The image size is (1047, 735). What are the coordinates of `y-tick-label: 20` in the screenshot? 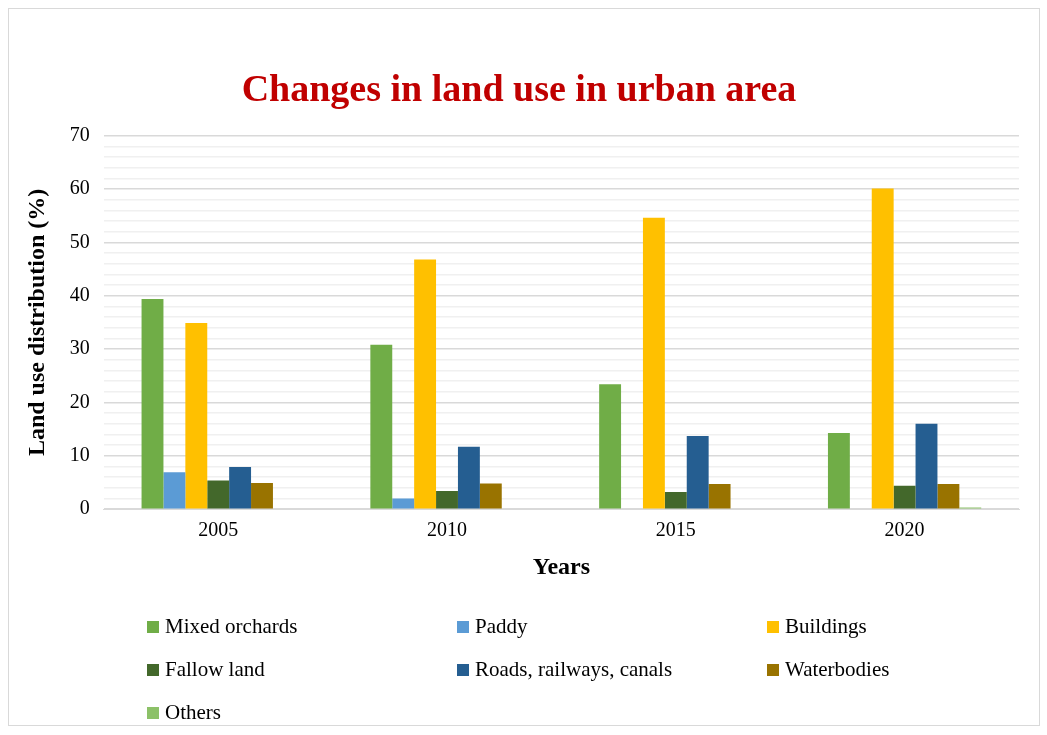 It's located at (79, 400).